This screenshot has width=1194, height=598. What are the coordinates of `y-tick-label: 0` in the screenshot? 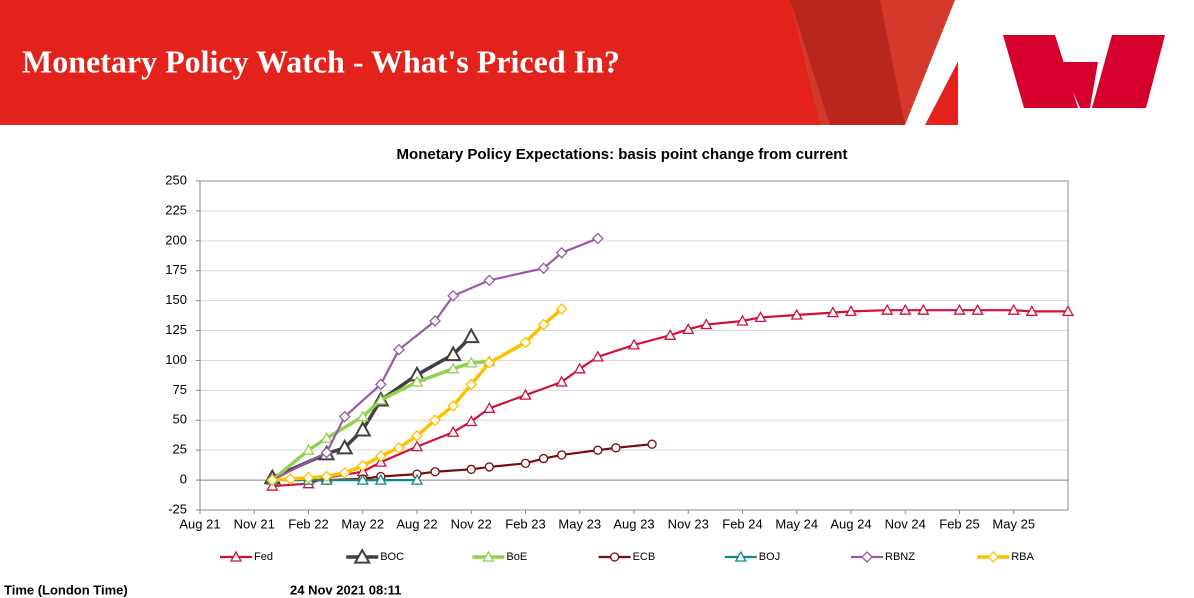 It's located at (183, 479).